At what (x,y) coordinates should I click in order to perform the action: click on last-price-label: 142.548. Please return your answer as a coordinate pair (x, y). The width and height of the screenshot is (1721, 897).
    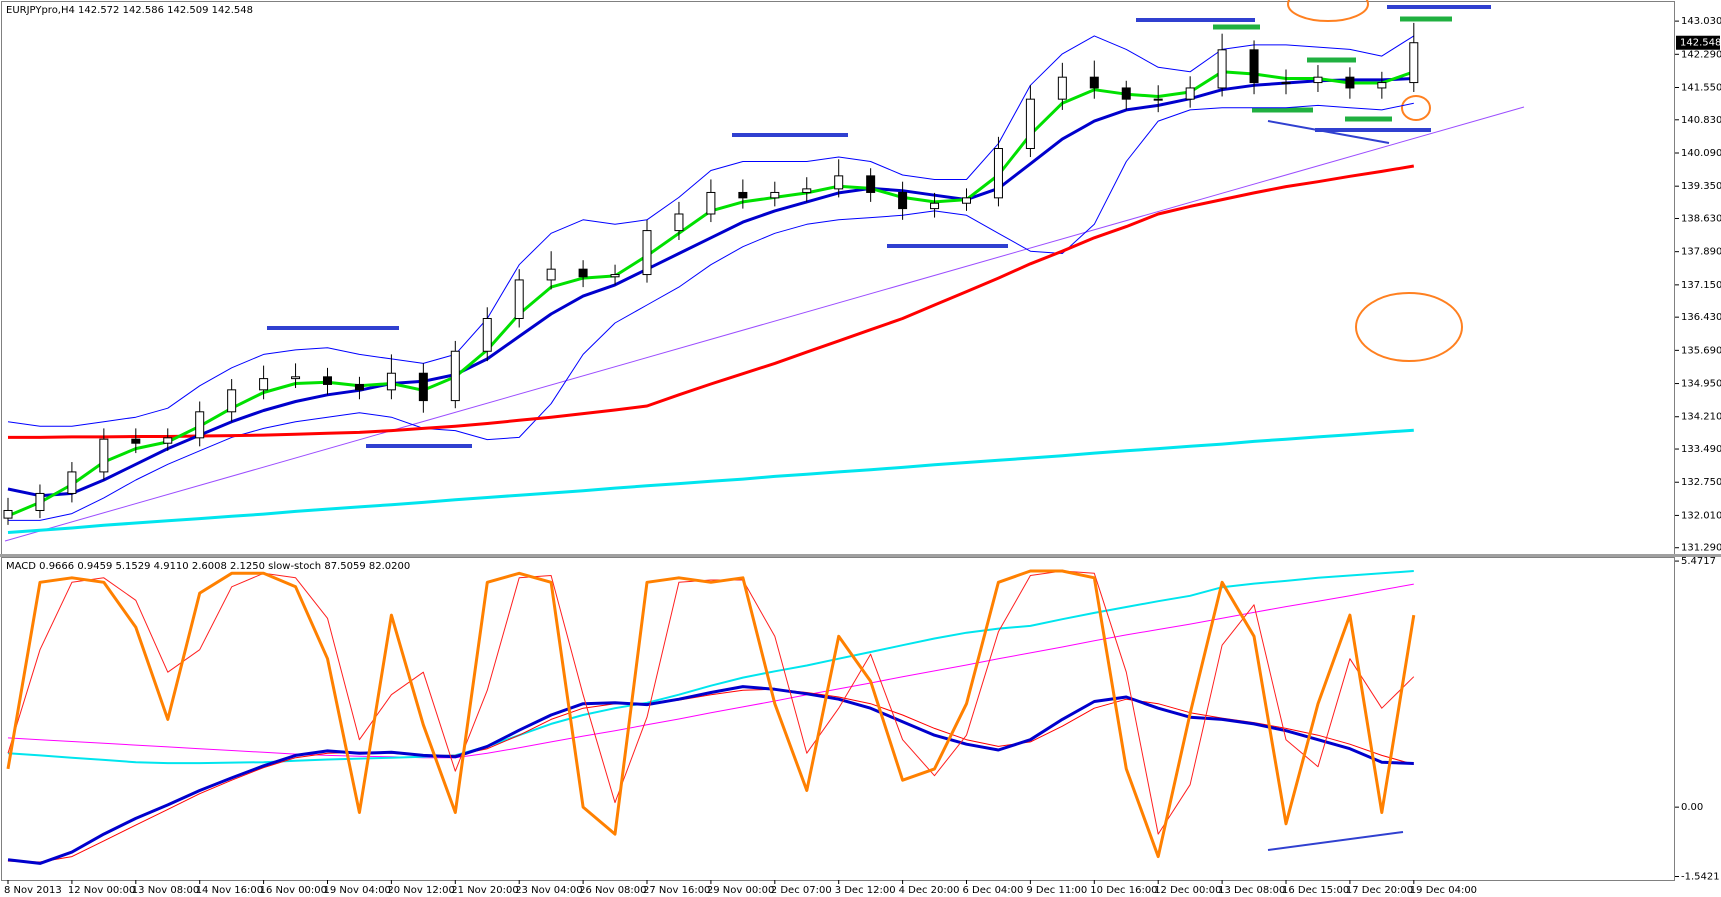
    Looking at the image, I should click on (1700, 43).